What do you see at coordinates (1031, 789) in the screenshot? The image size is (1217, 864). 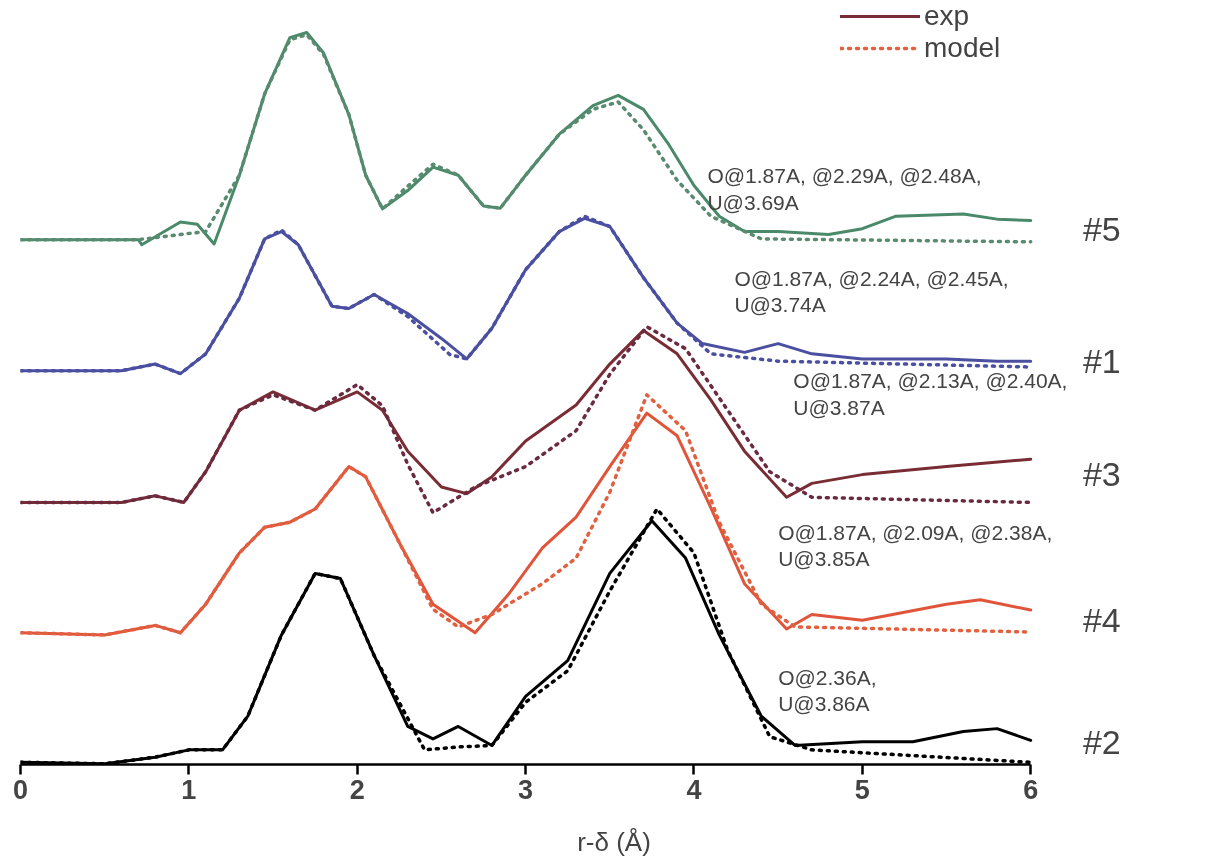 I see `x-tick-label: 6` at bounding box center [1031, 789].